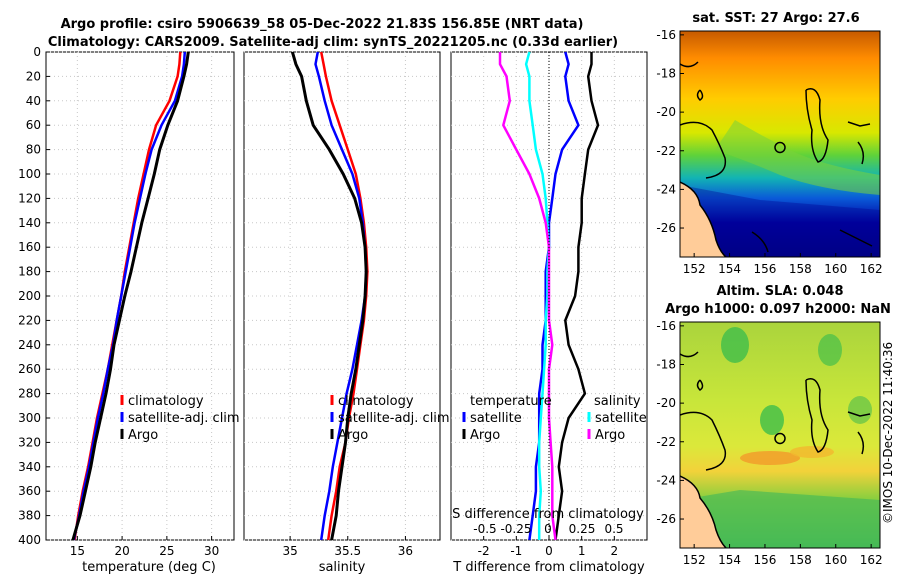 The image size is (900, 580). Describe the element at coordinates (484, 551) in the screenshot. I see `x-tick-label: -2` at that location.